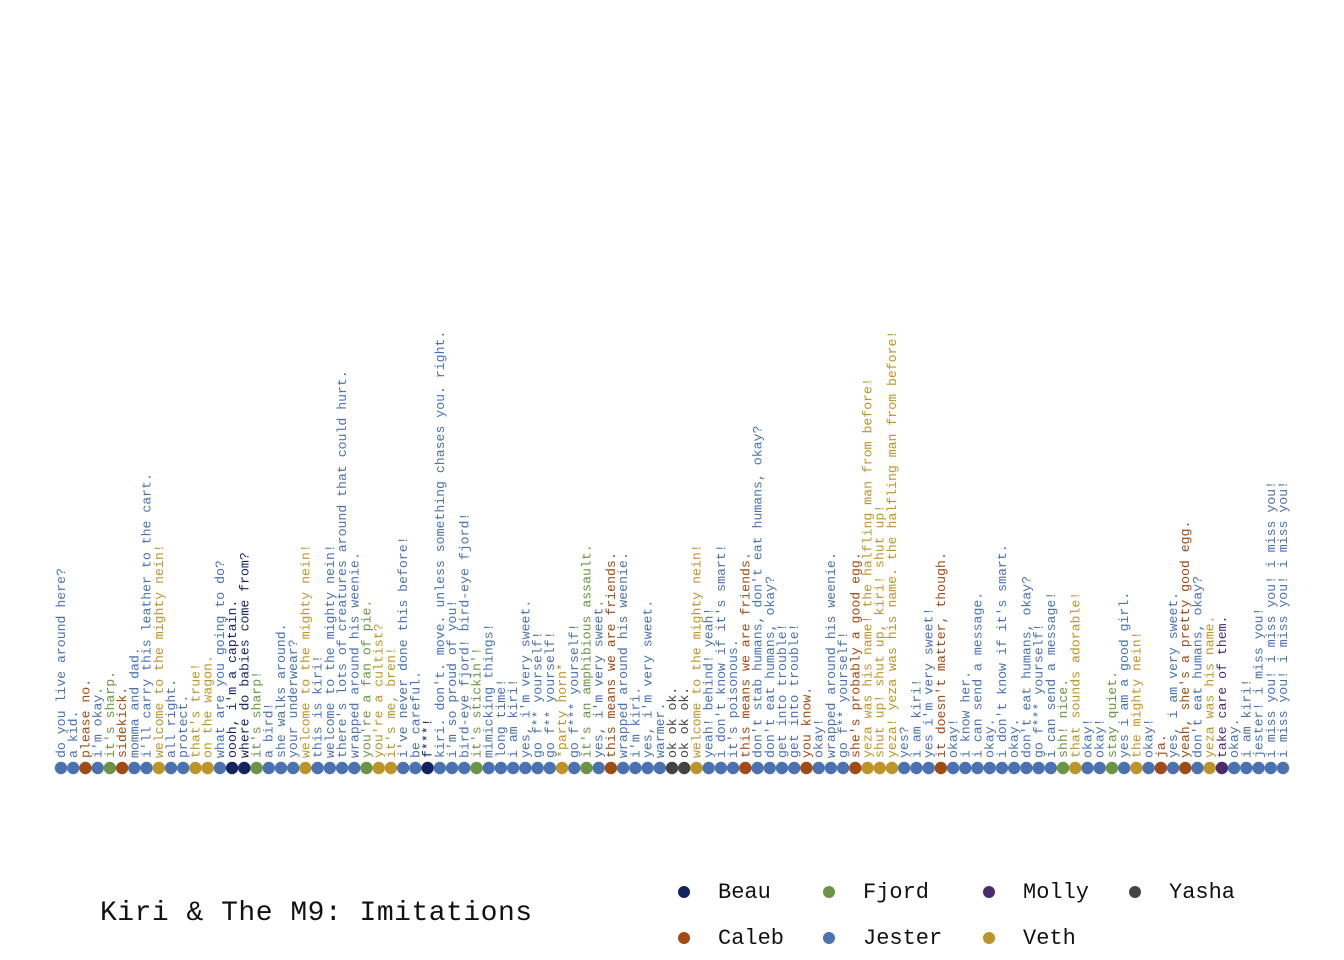  I want to click on quote-label: i'm kiri., so click(635, 722).